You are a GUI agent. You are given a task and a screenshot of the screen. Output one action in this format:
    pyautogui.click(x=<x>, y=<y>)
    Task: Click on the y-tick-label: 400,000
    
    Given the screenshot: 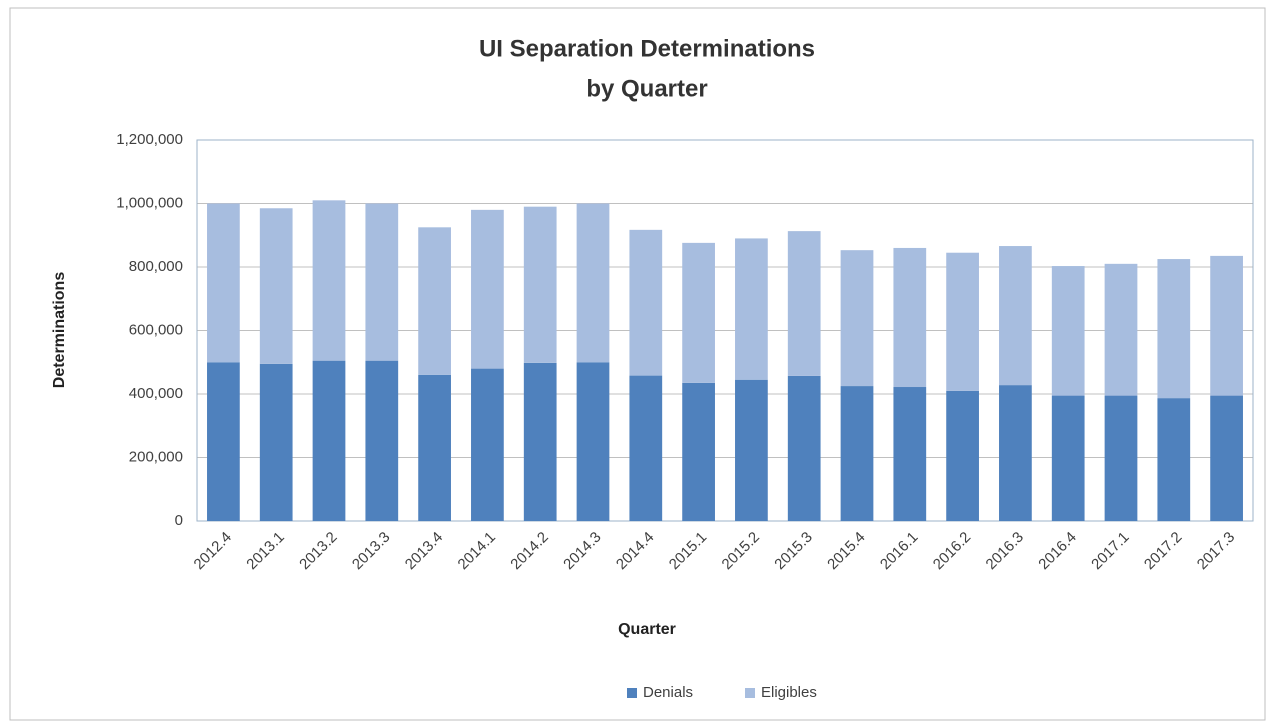 What is the action you would take?
    pyautogui.click(x=156, y=393)
    